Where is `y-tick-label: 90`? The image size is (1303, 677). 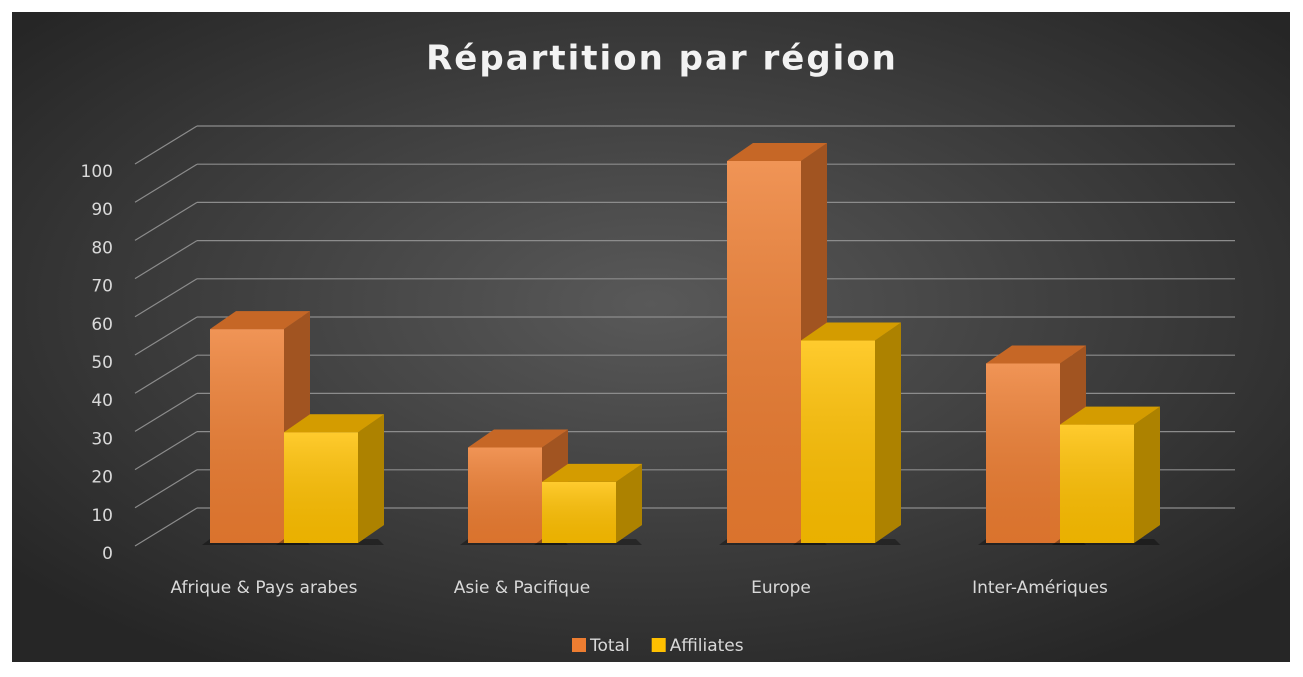 y-tick-label: 90 is located at coordinates (102, 210).